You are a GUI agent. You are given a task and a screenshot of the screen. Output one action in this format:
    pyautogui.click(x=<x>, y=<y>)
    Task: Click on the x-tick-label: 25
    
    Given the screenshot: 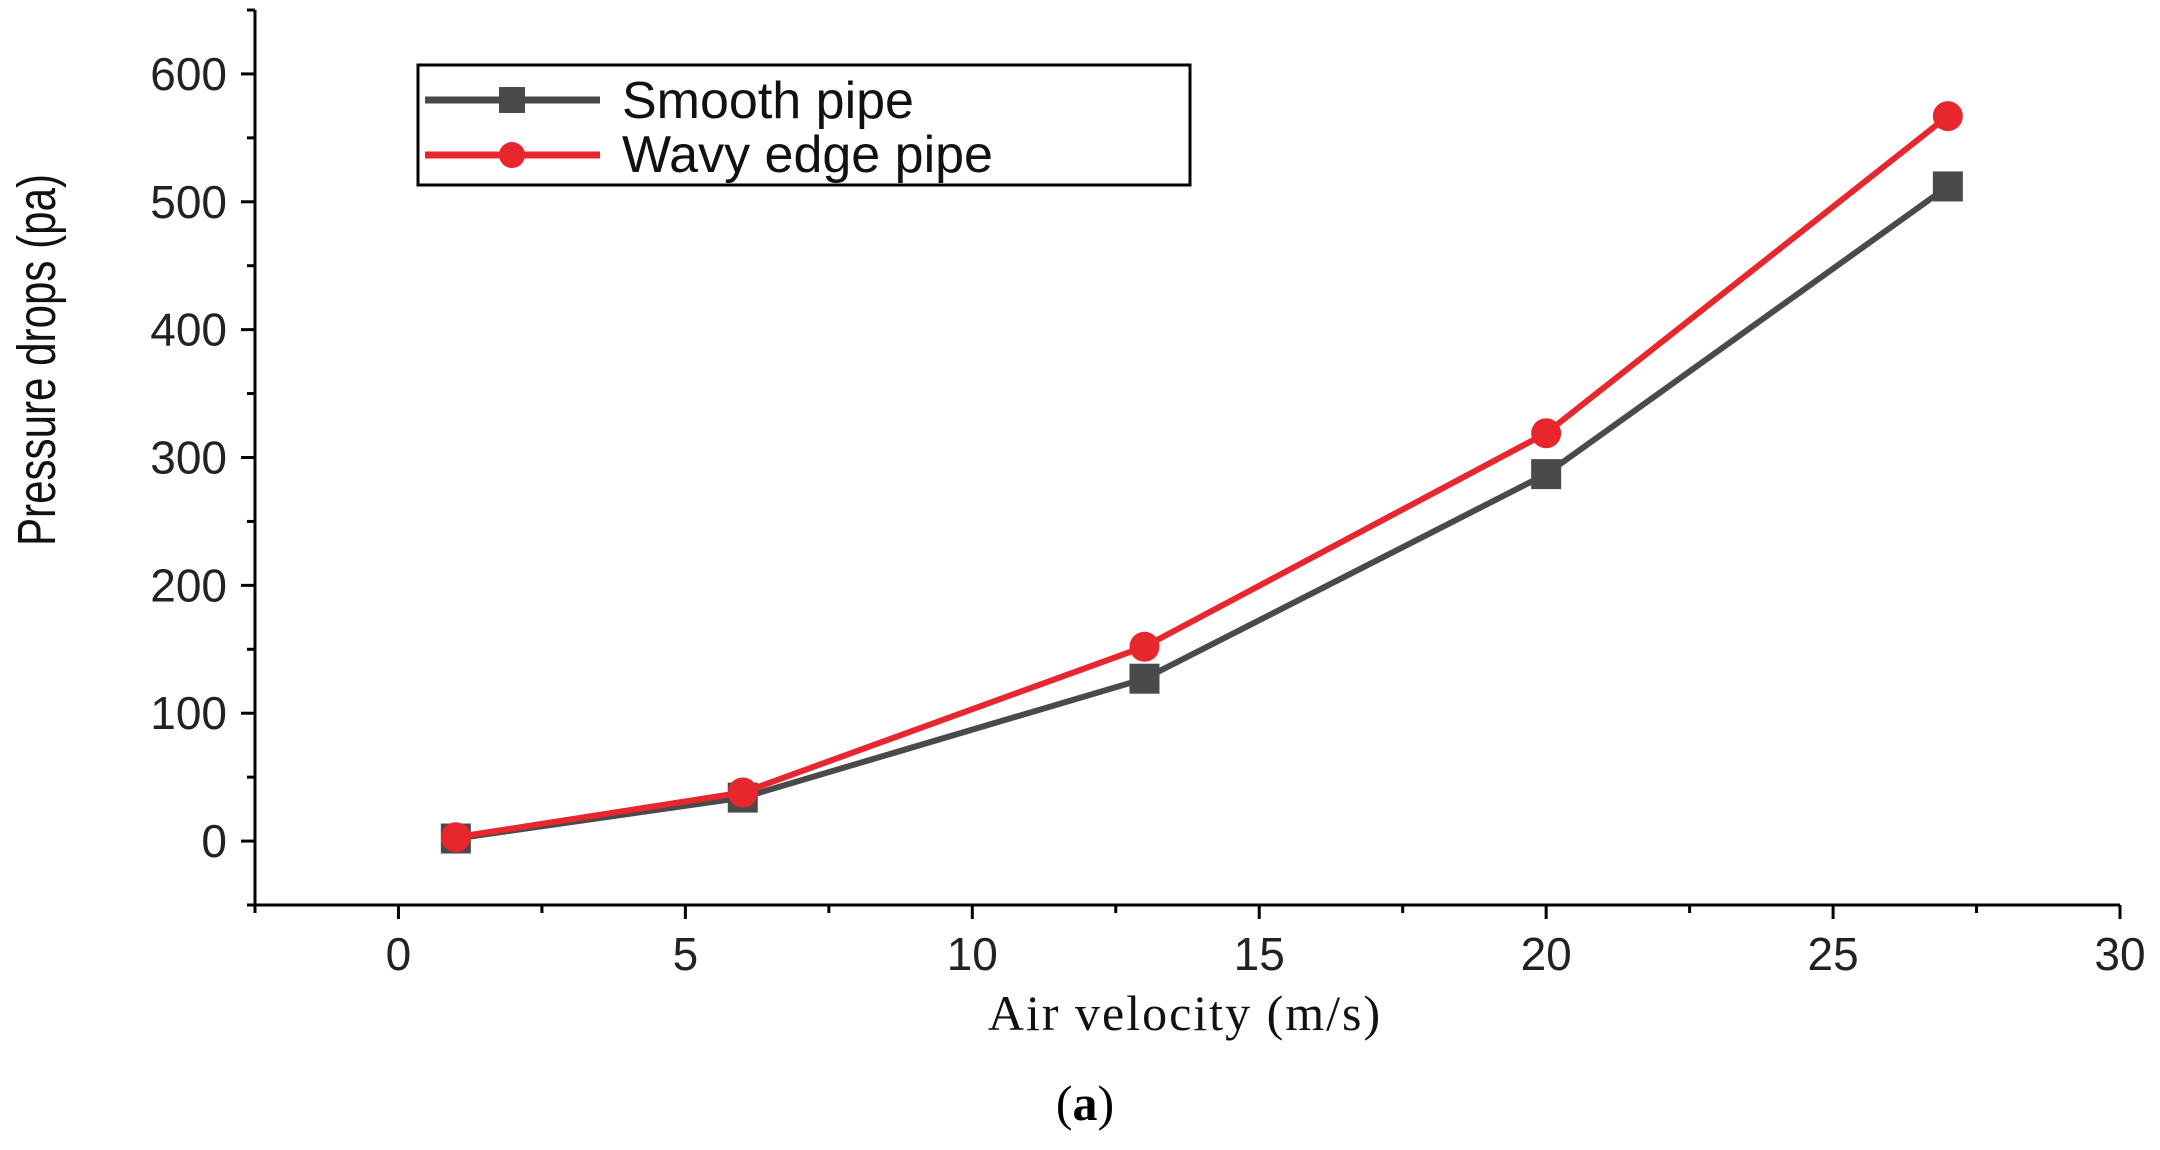 What is the action you would take?
    pyautogui.click(x=1832, y=954)
    